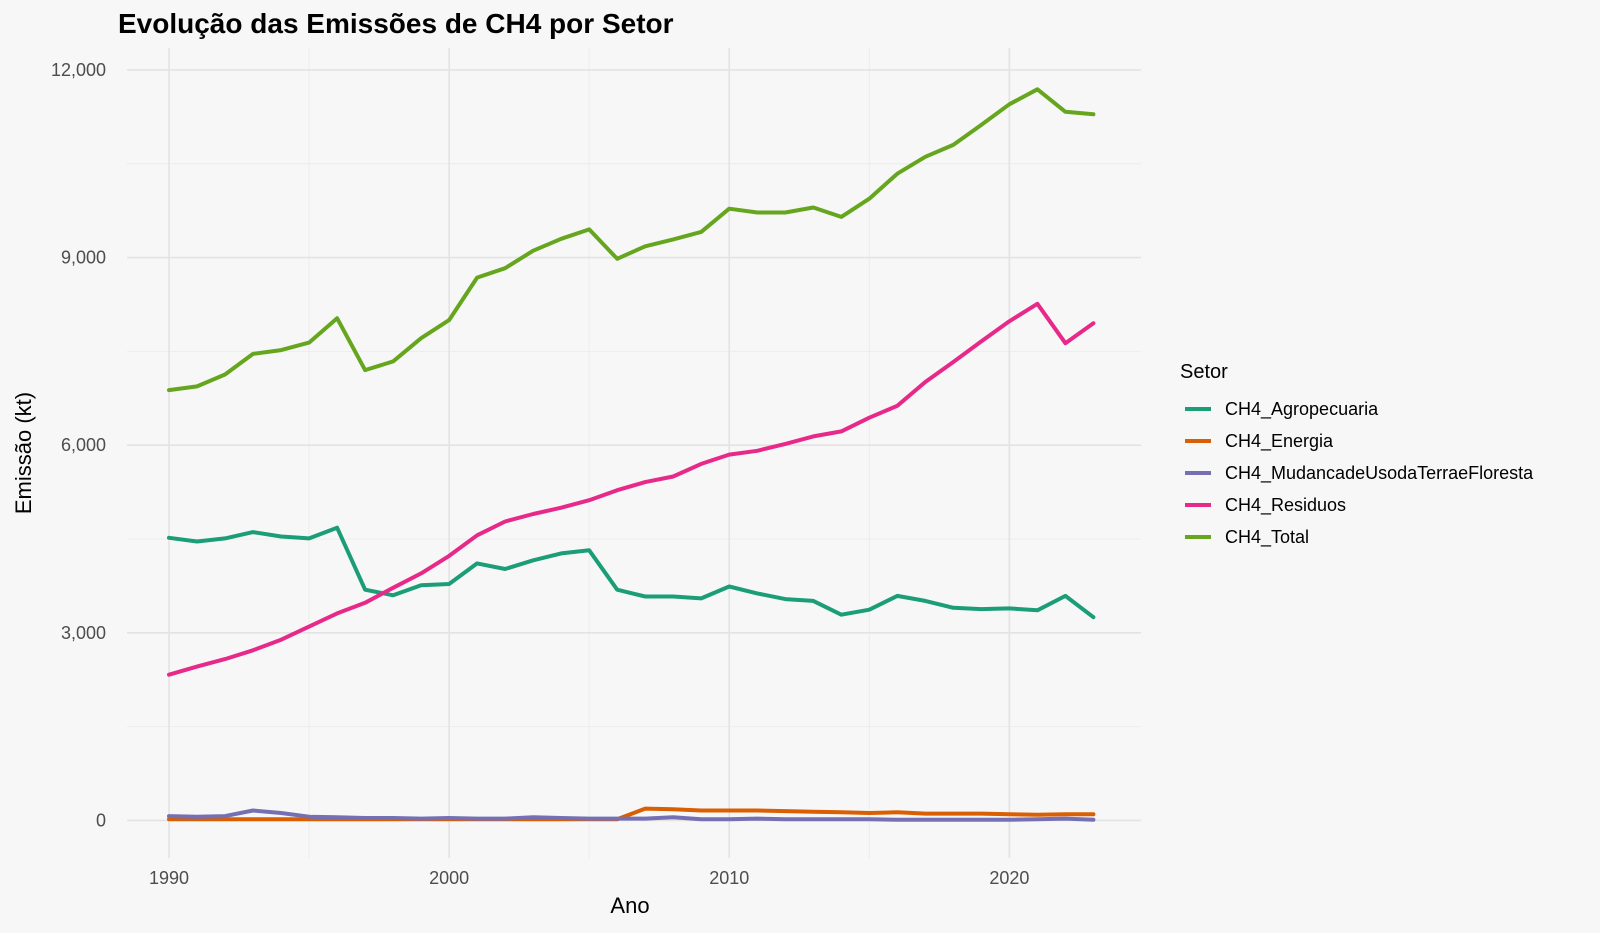 Image resolution: width=1600 pixels, height=933 pixels. Describe the element at coordinates (589, 878) in the screenshot. I see `x-axis-ticks: 1990 2000 2010 2020` at that location.